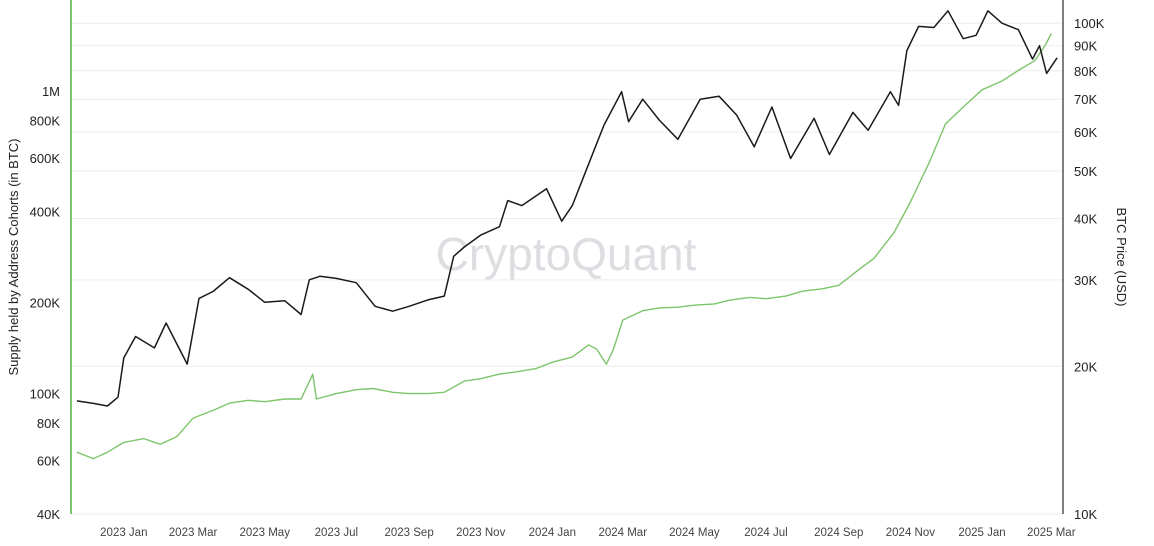 The width and height of the screenshot is (1154, 546). Describe the element at coordinates (1085, 99) in the screenshot. I see `right-tick-label: 70K` at that location.